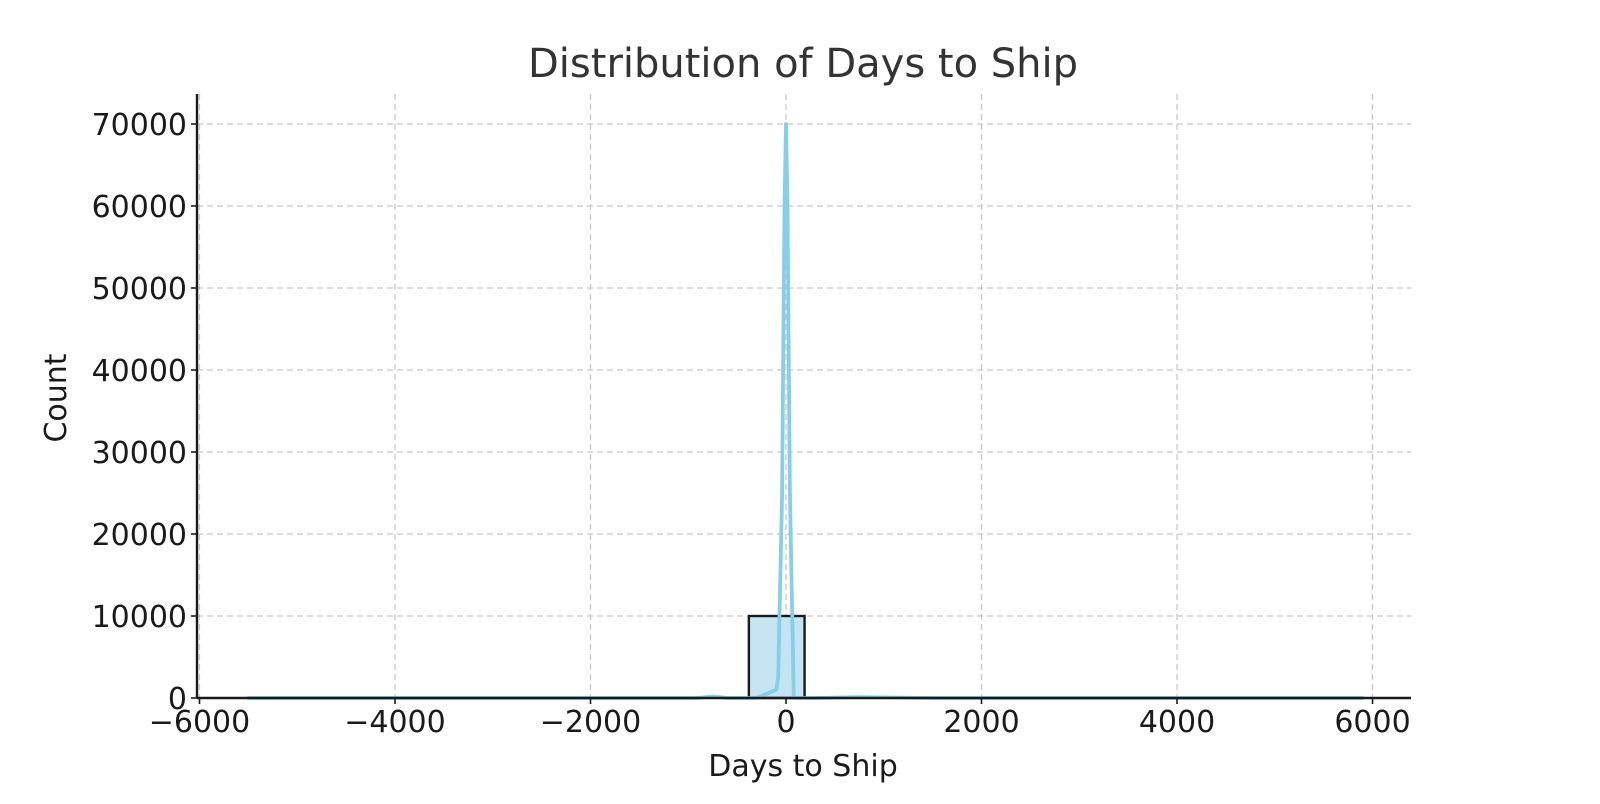  I want to click on x-tick-label: −2000, so click(590, 722).